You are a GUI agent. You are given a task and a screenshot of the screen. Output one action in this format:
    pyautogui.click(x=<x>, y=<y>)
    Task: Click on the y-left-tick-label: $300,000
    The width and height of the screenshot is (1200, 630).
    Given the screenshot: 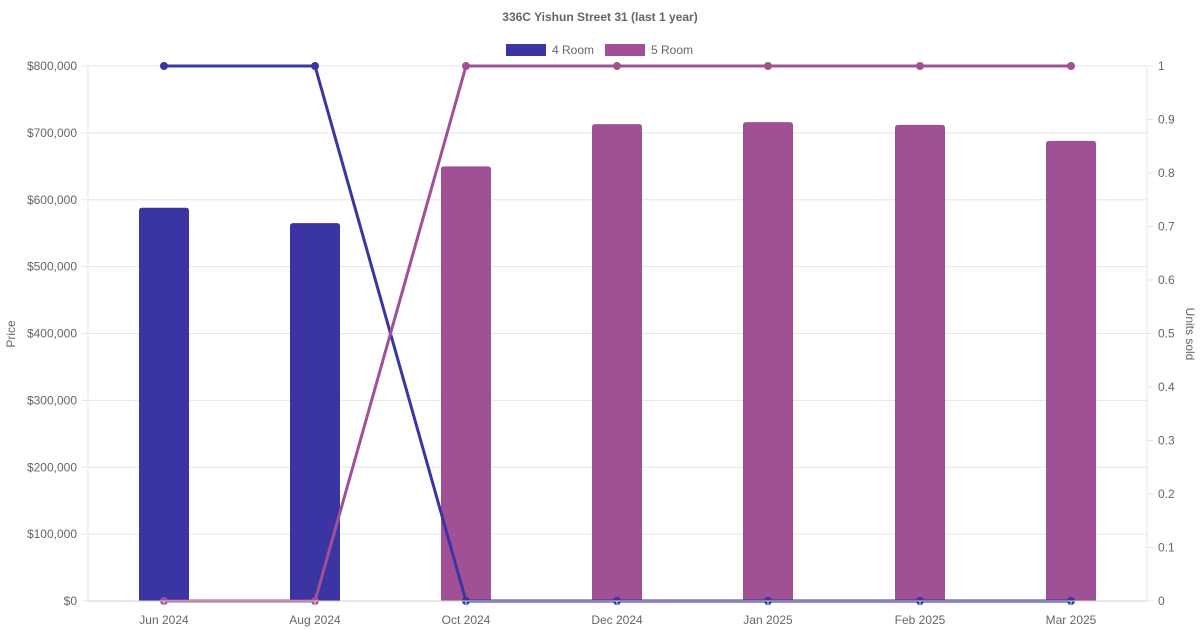 What is the action you would take?
    pyautogui.click(x=52, y=400)
    